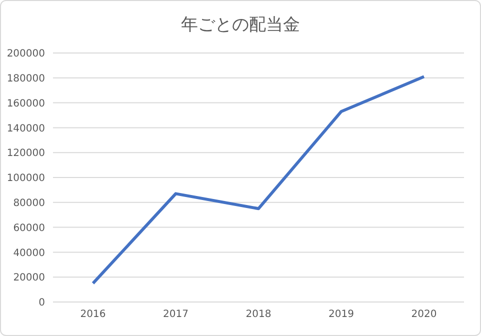 The height and width of the screenshot is (336, 481). I want to click on y-tick-label: 200000, so click(25, 54).